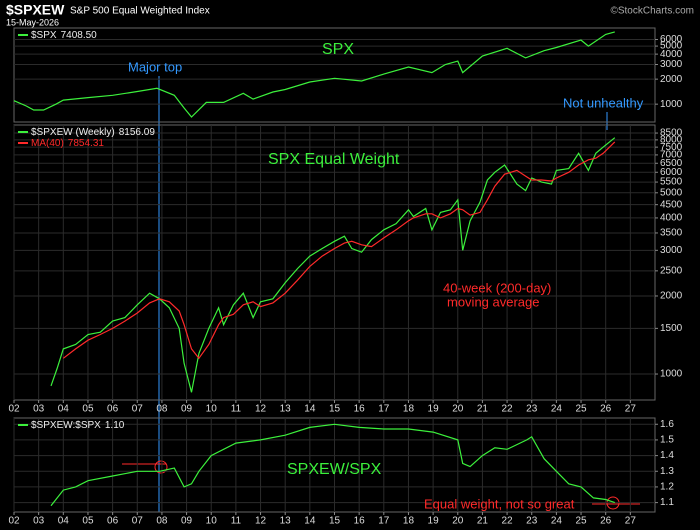 Image resolution: width=700 pixels, height=530 pixels. I want to click on y-tick-label: 1.6, so click(667, 424).